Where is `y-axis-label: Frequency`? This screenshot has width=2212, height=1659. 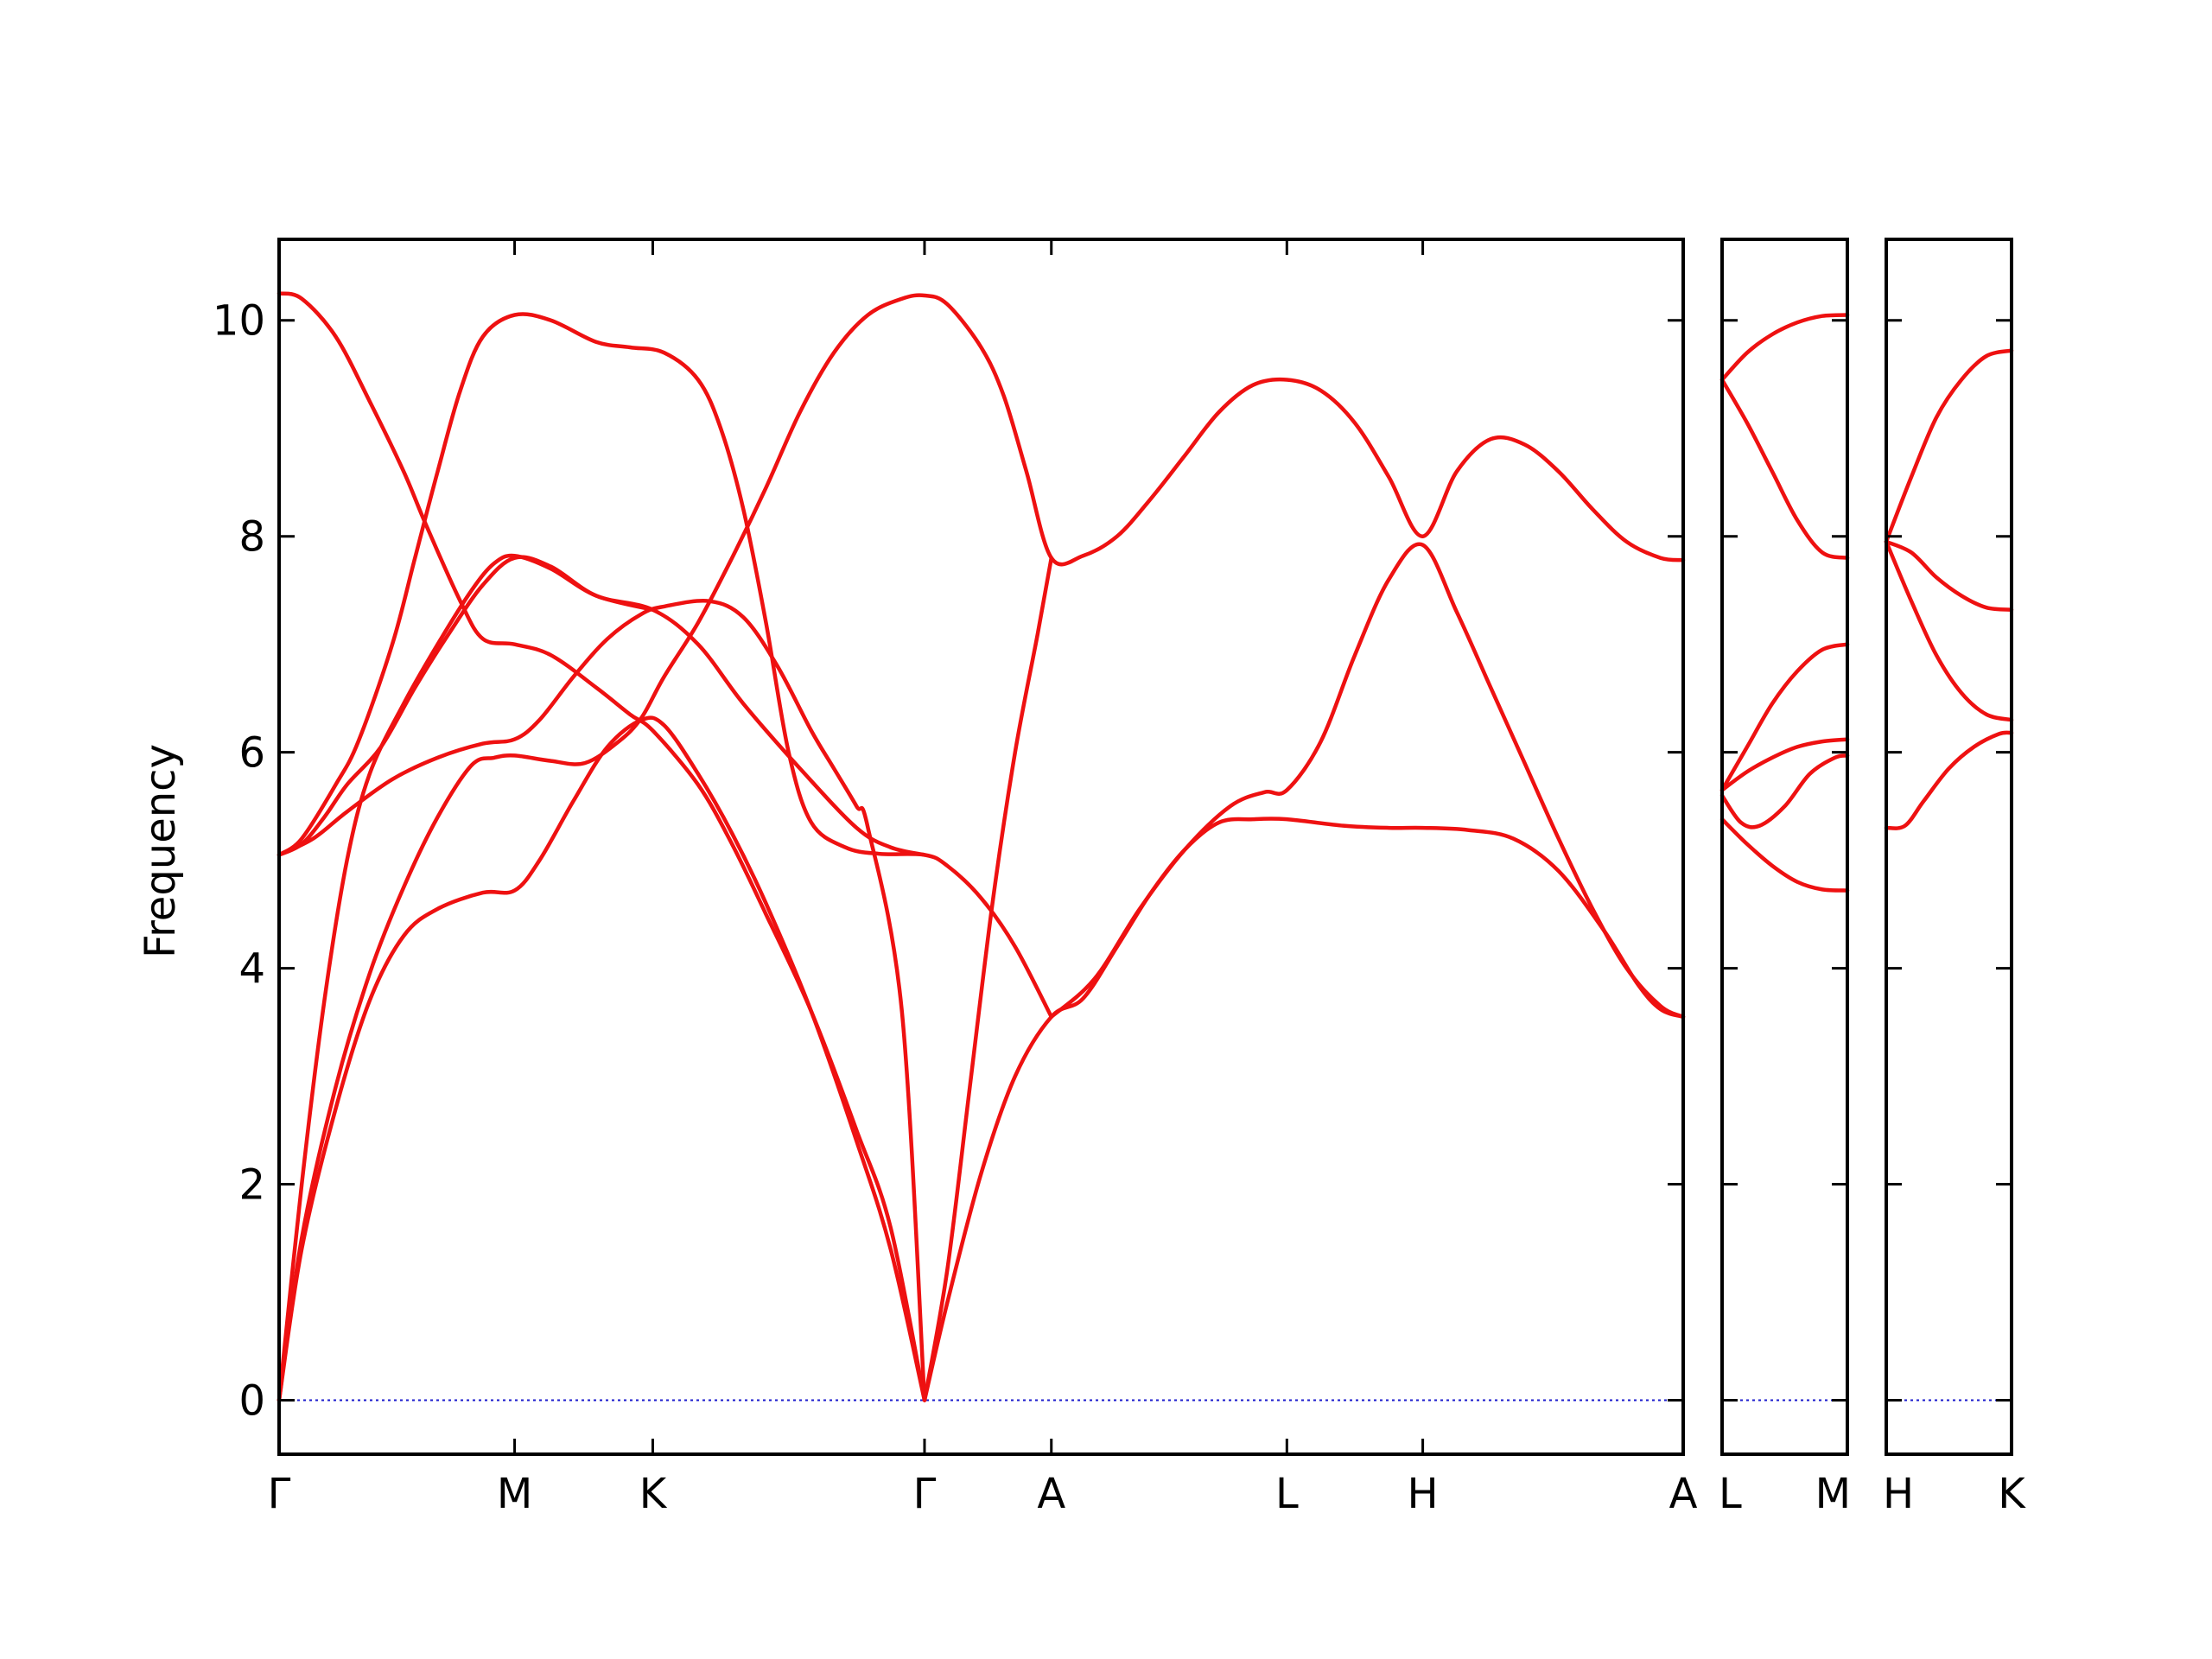 y-axis-label: Frequency is located at coordinates (161, 851).